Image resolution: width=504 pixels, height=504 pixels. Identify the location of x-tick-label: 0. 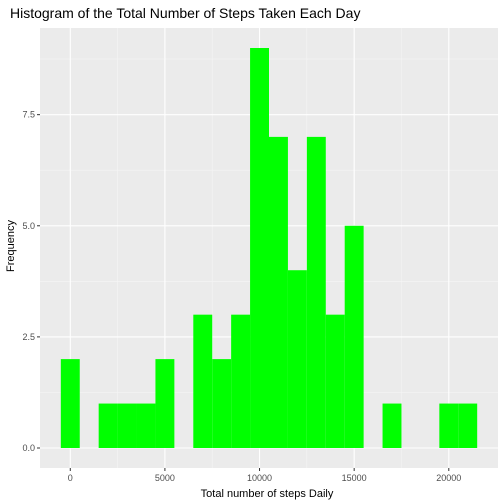
(70, 478).